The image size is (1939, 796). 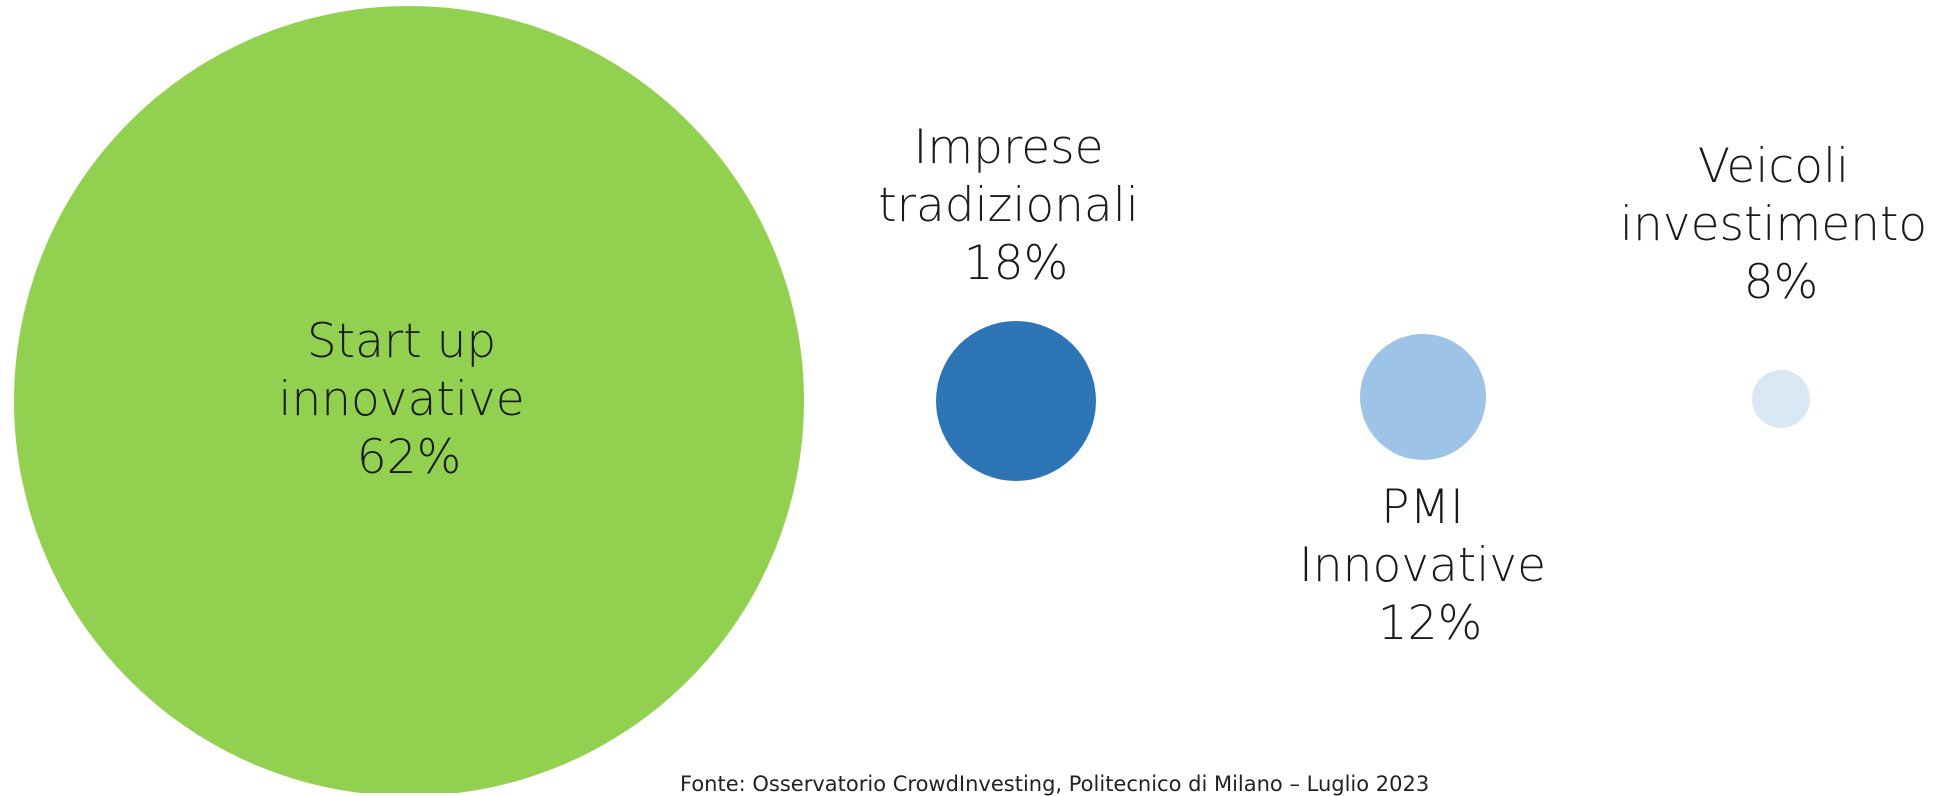 I want to click on bubble-veicoli-investimento, so click(x=1781, y=399).